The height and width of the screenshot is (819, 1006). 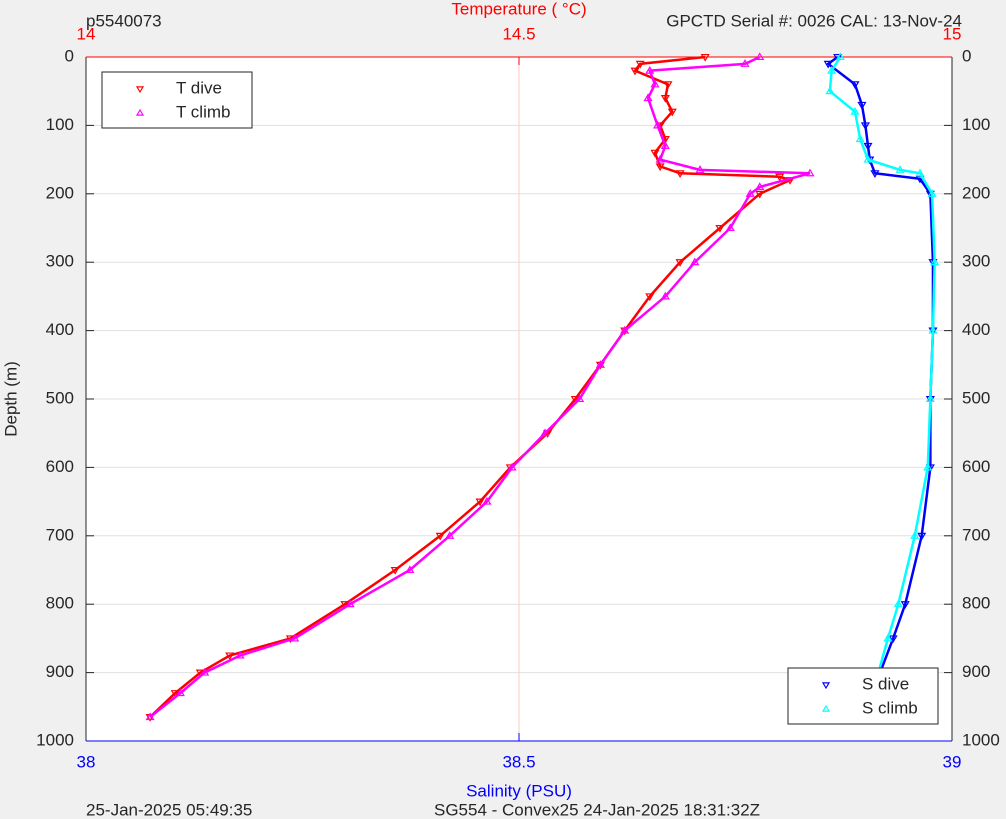 I want to click on y2-tick-label: 200, so click(x=976, y=192).